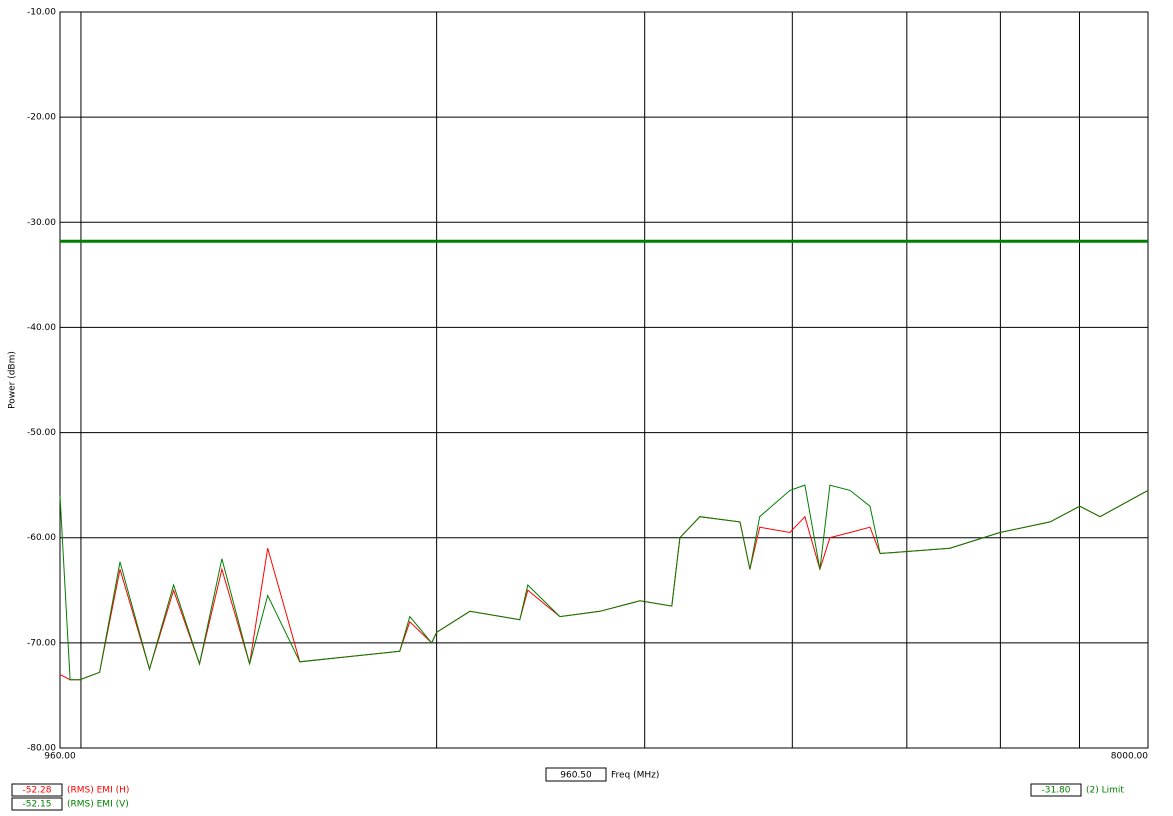  I want to click on y-tick-label: -30.00, so click(41, 223).